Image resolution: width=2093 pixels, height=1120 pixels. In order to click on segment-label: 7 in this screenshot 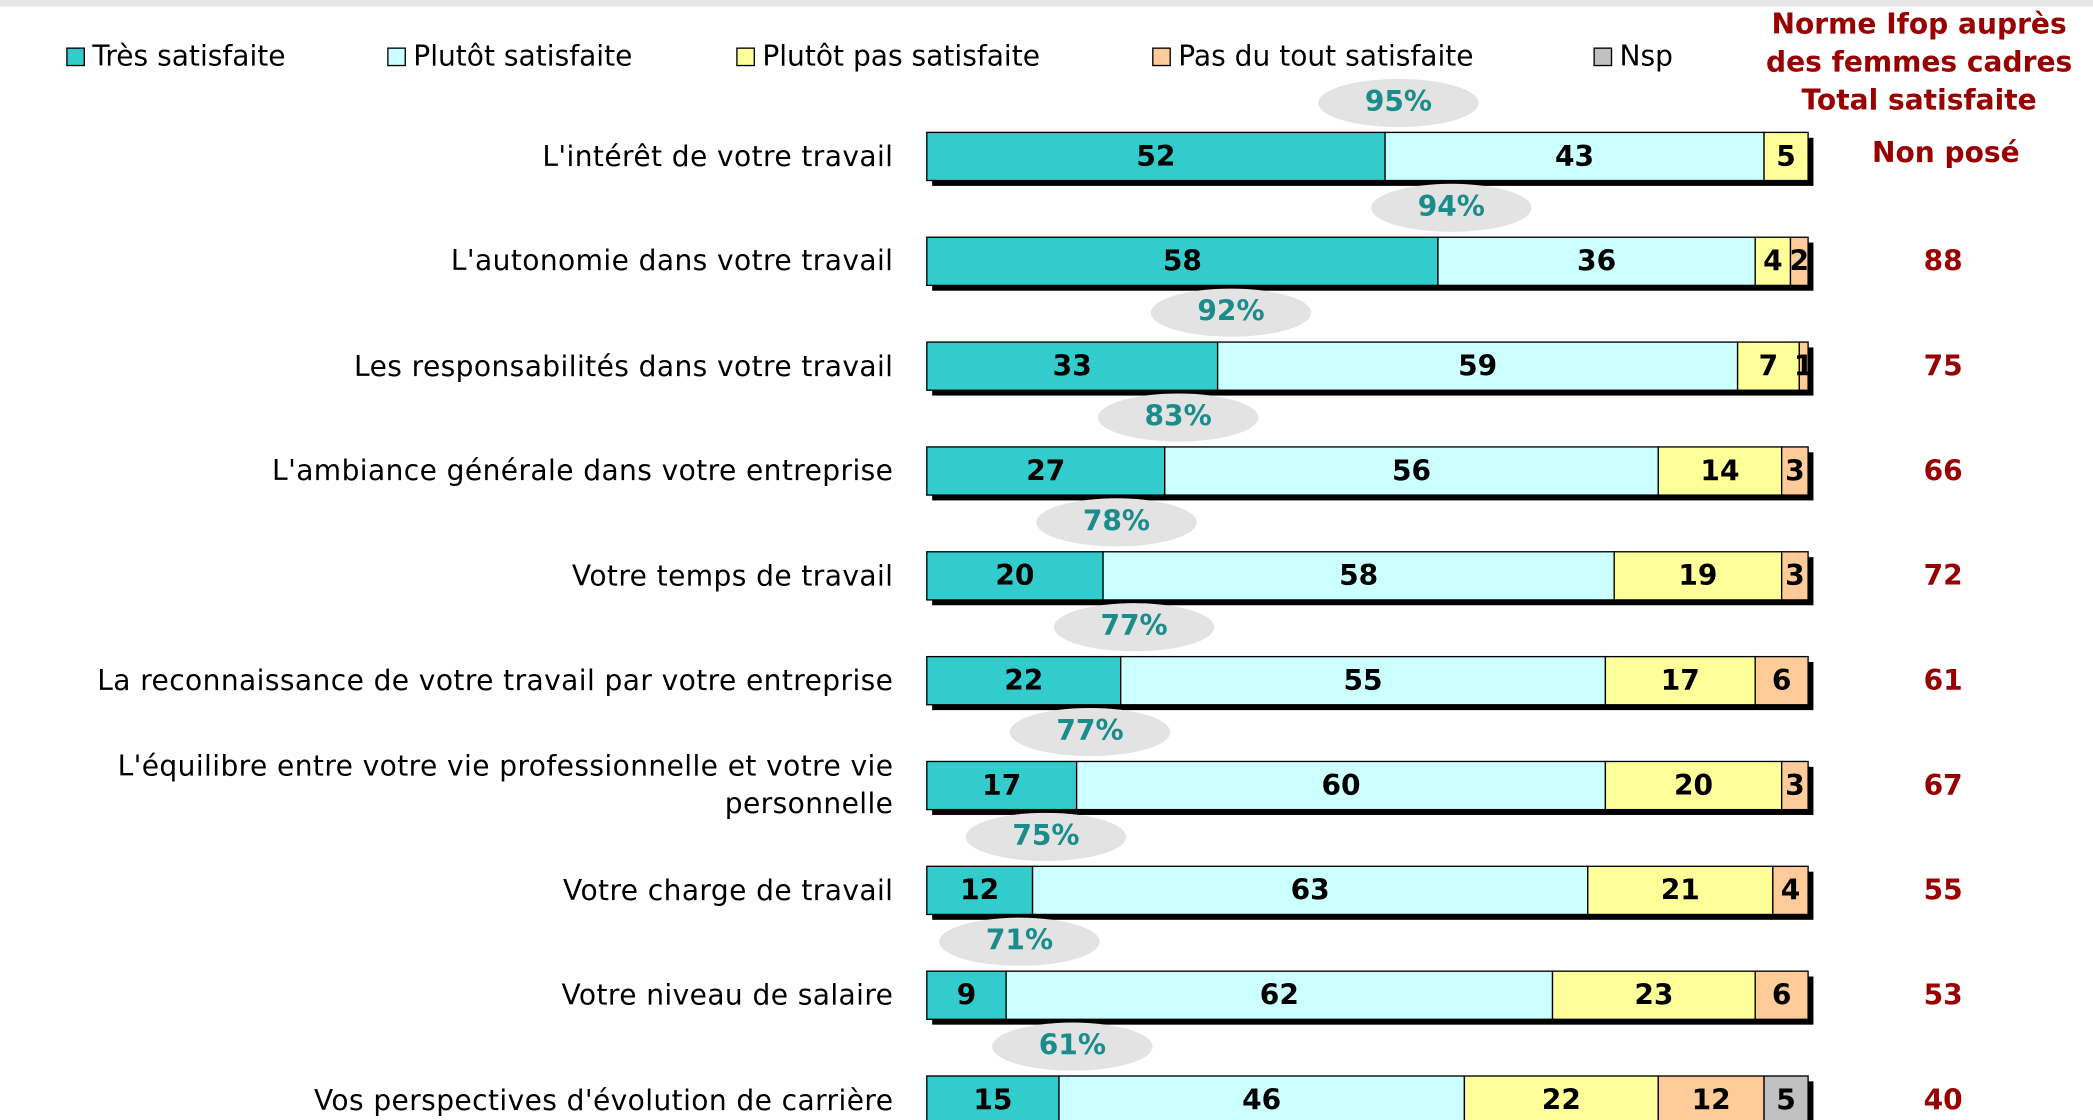, I will do `click(1769, 365)`.